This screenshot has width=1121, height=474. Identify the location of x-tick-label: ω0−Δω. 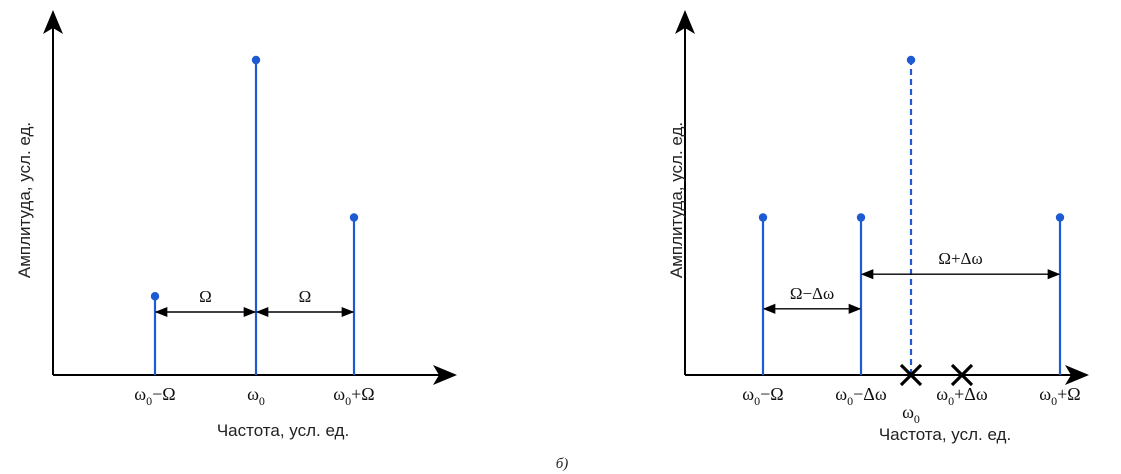
(861, 396).